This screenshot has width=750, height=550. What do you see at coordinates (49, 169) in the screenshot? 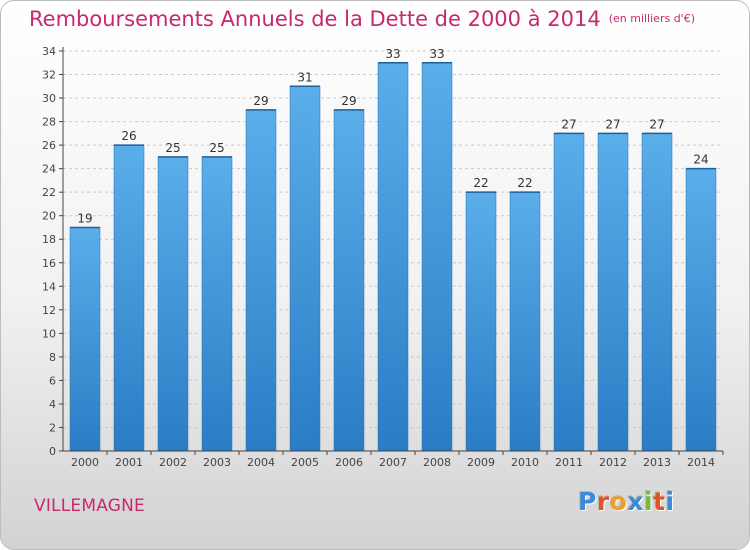
I see `y-tick-label: 24` at bounding box center [49, 169].